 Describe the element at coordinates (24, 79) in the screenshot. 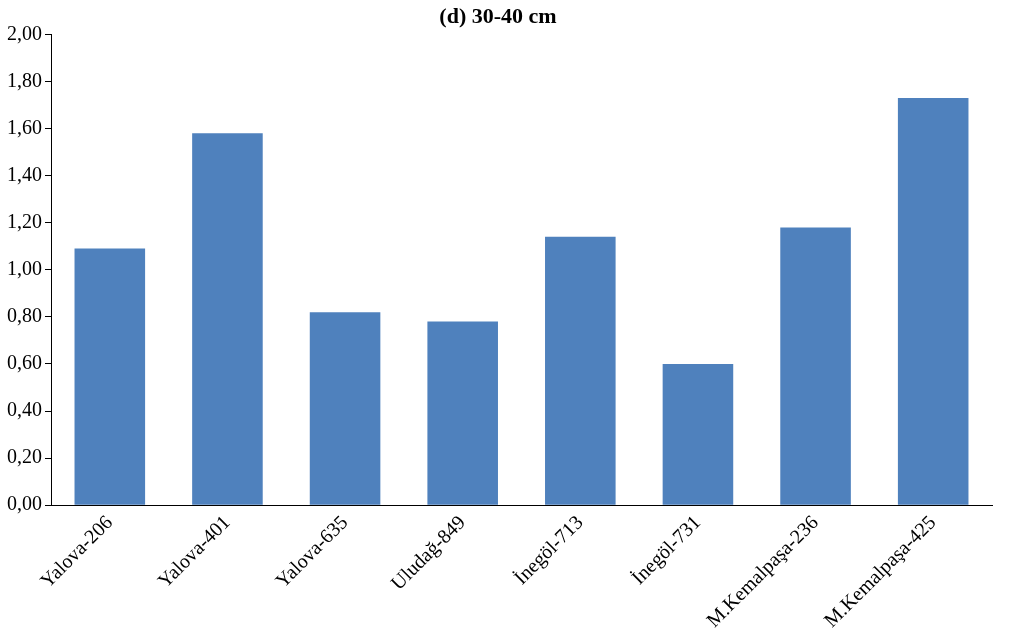

I see `y-tick-label: 1,80` at that location.